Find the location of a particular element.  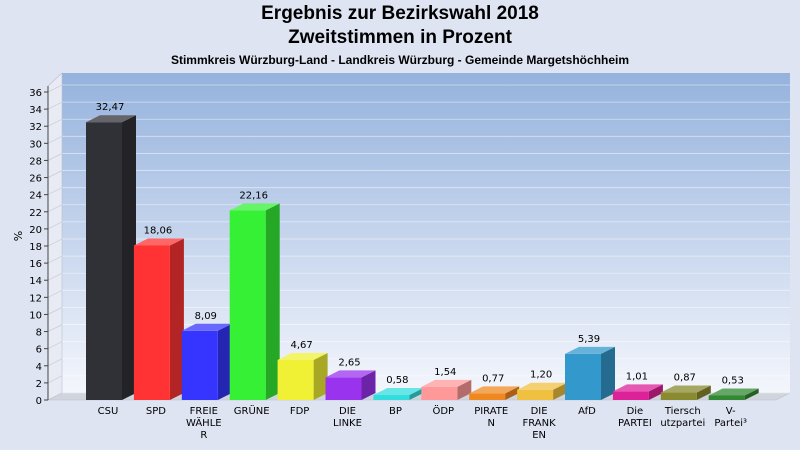

x-tick-label: AfD is located at coordinates (587, 411).